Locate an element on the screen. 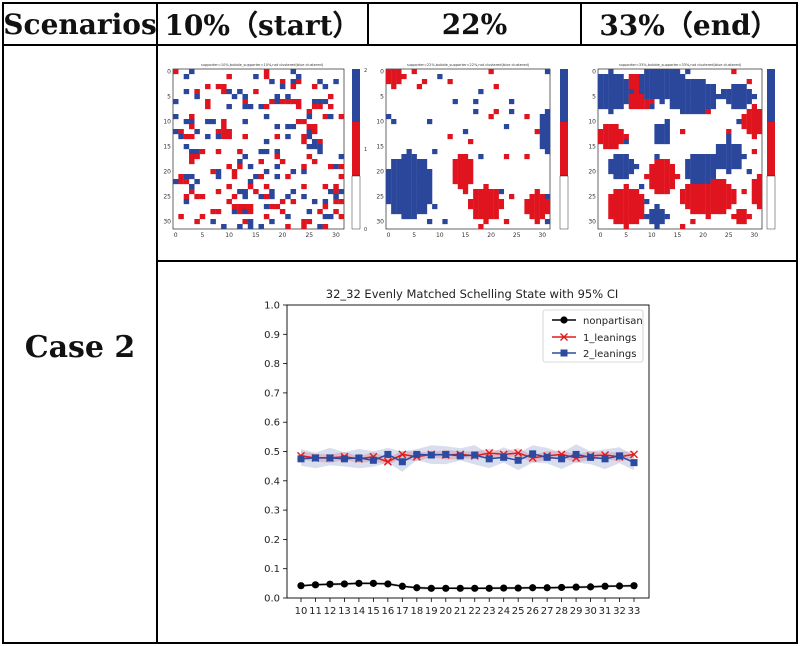 Image resolution: width=800 pixels, height=646 pixels. legend-marker-nonpartisan is located at coordinates (564, 320).